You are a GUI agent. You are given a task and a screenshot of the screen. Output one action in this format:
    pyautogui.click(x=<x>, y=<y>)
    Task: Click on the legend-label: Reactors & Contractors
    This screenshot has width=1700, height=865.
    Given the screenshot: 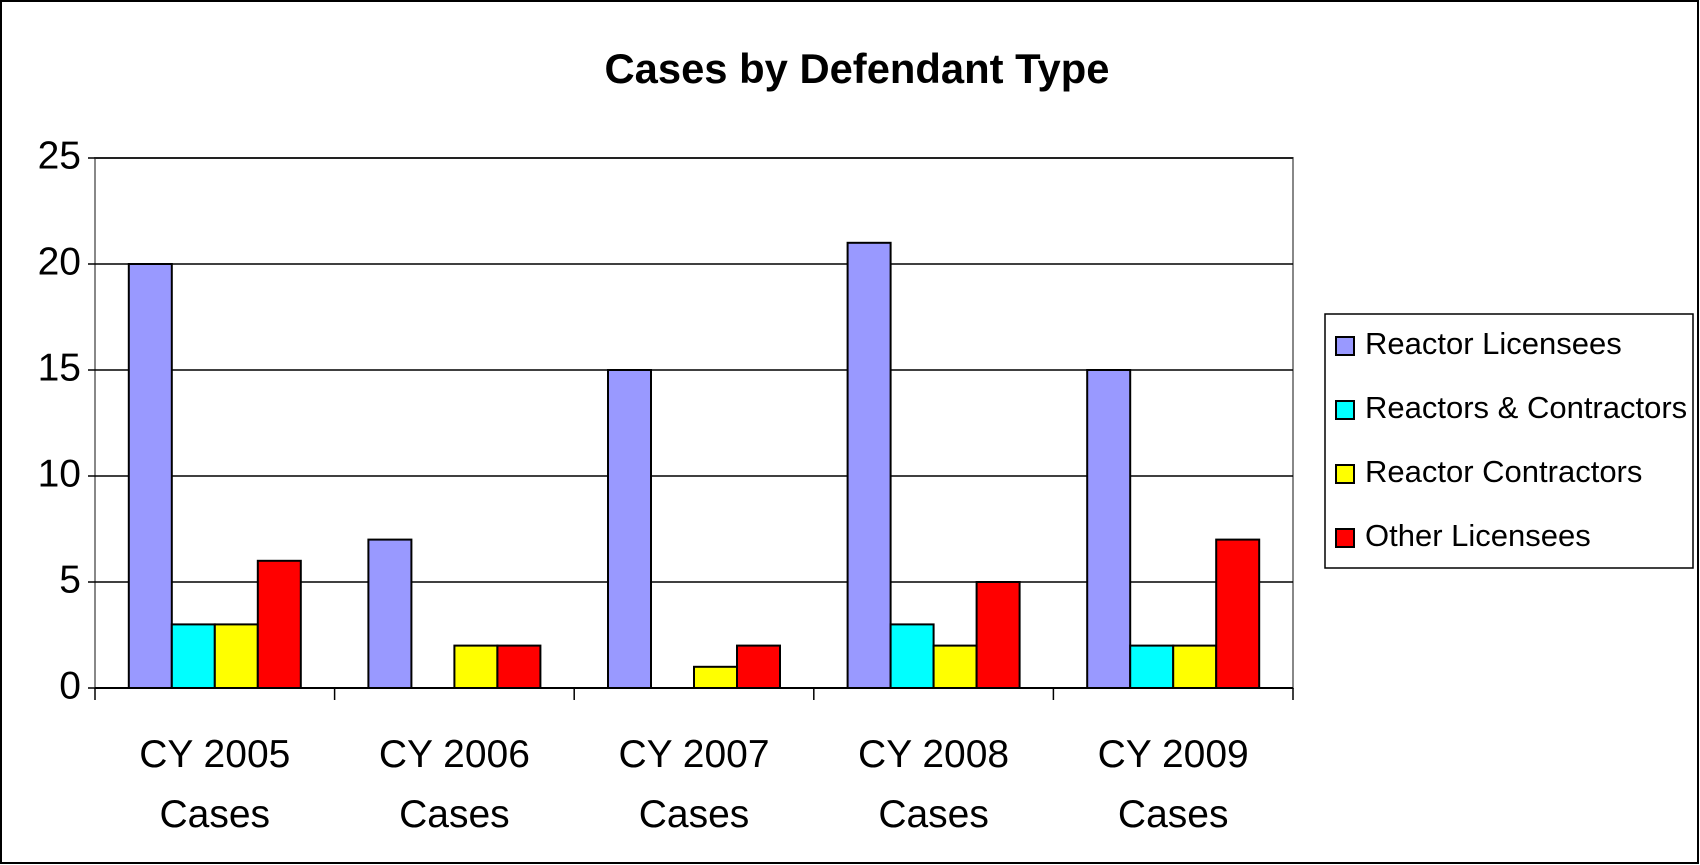 What is the action you would take?
    pyautogui.click(x=1526, y=407)
    